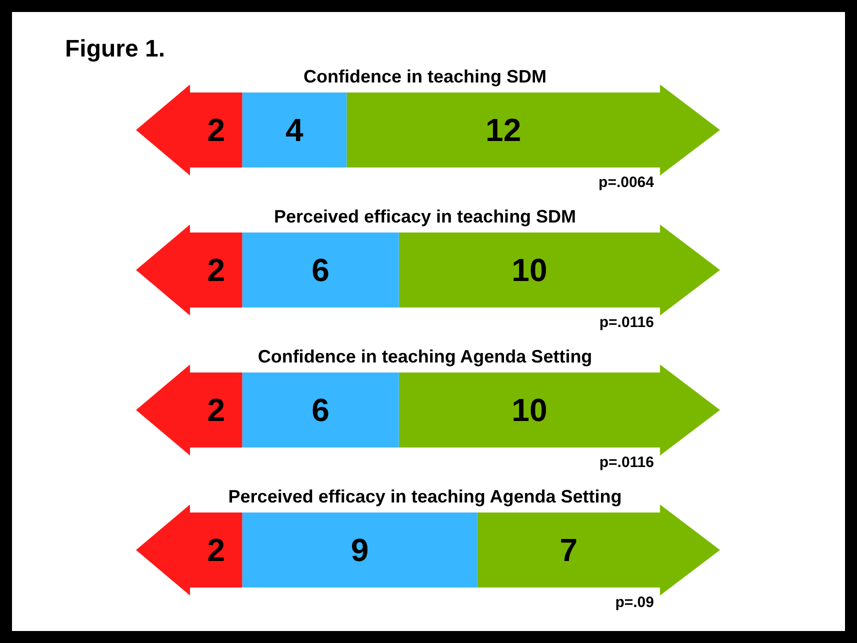 Image resolution: width=857 pixels, height=643 pixels. Describe the element at coordinates (425, 356) in the screenshot. I see `y-tick-label: Confidence in teaching Agenda Setting` at that location.